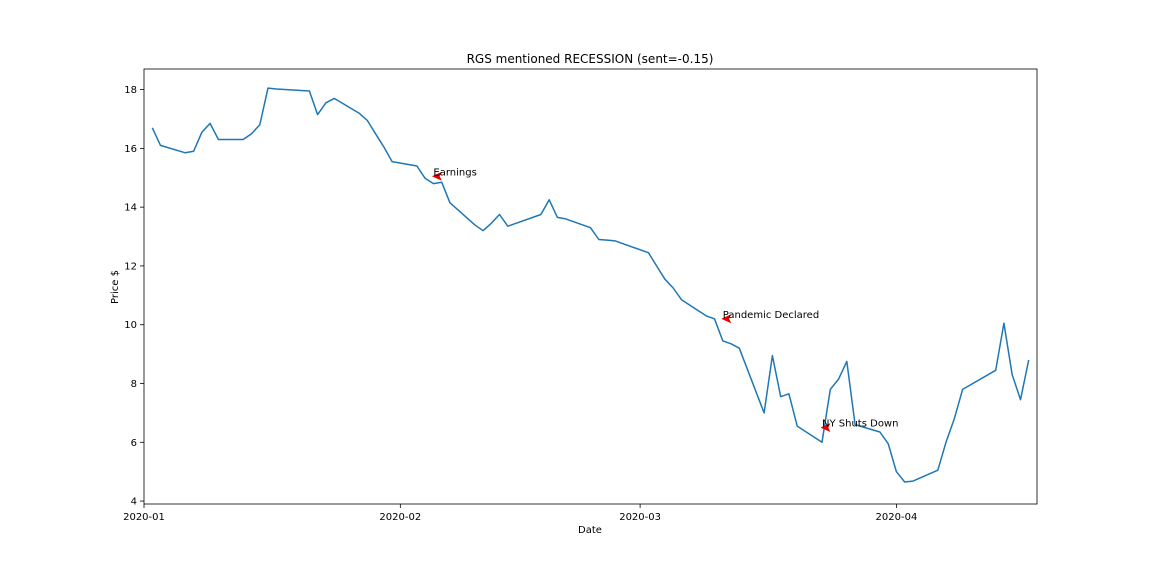 This screenshot has height=580, width=1152. I want to click on x-tick-label: 2020-02, so click(400, 517).